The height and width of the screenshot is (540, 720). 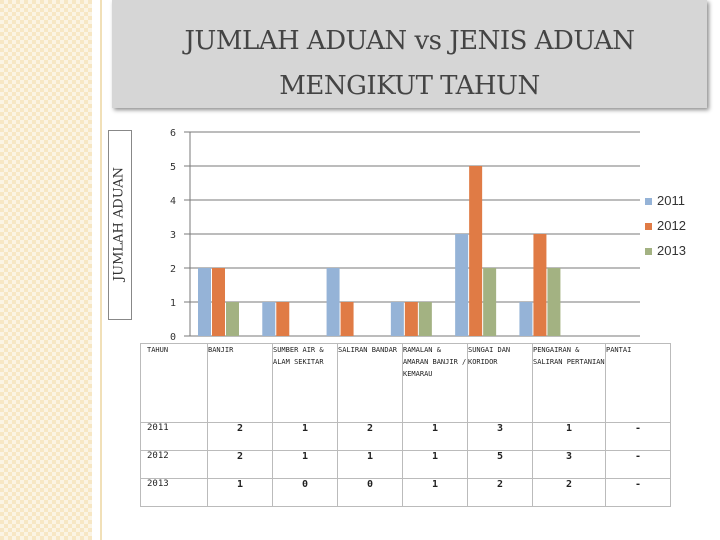 What do you see at coordinates (569, 383) in the screenshot?
I see `table-header-category: PENGAIRAN & SALIRAN PERTANIAN` at bounding box center [569, 383].